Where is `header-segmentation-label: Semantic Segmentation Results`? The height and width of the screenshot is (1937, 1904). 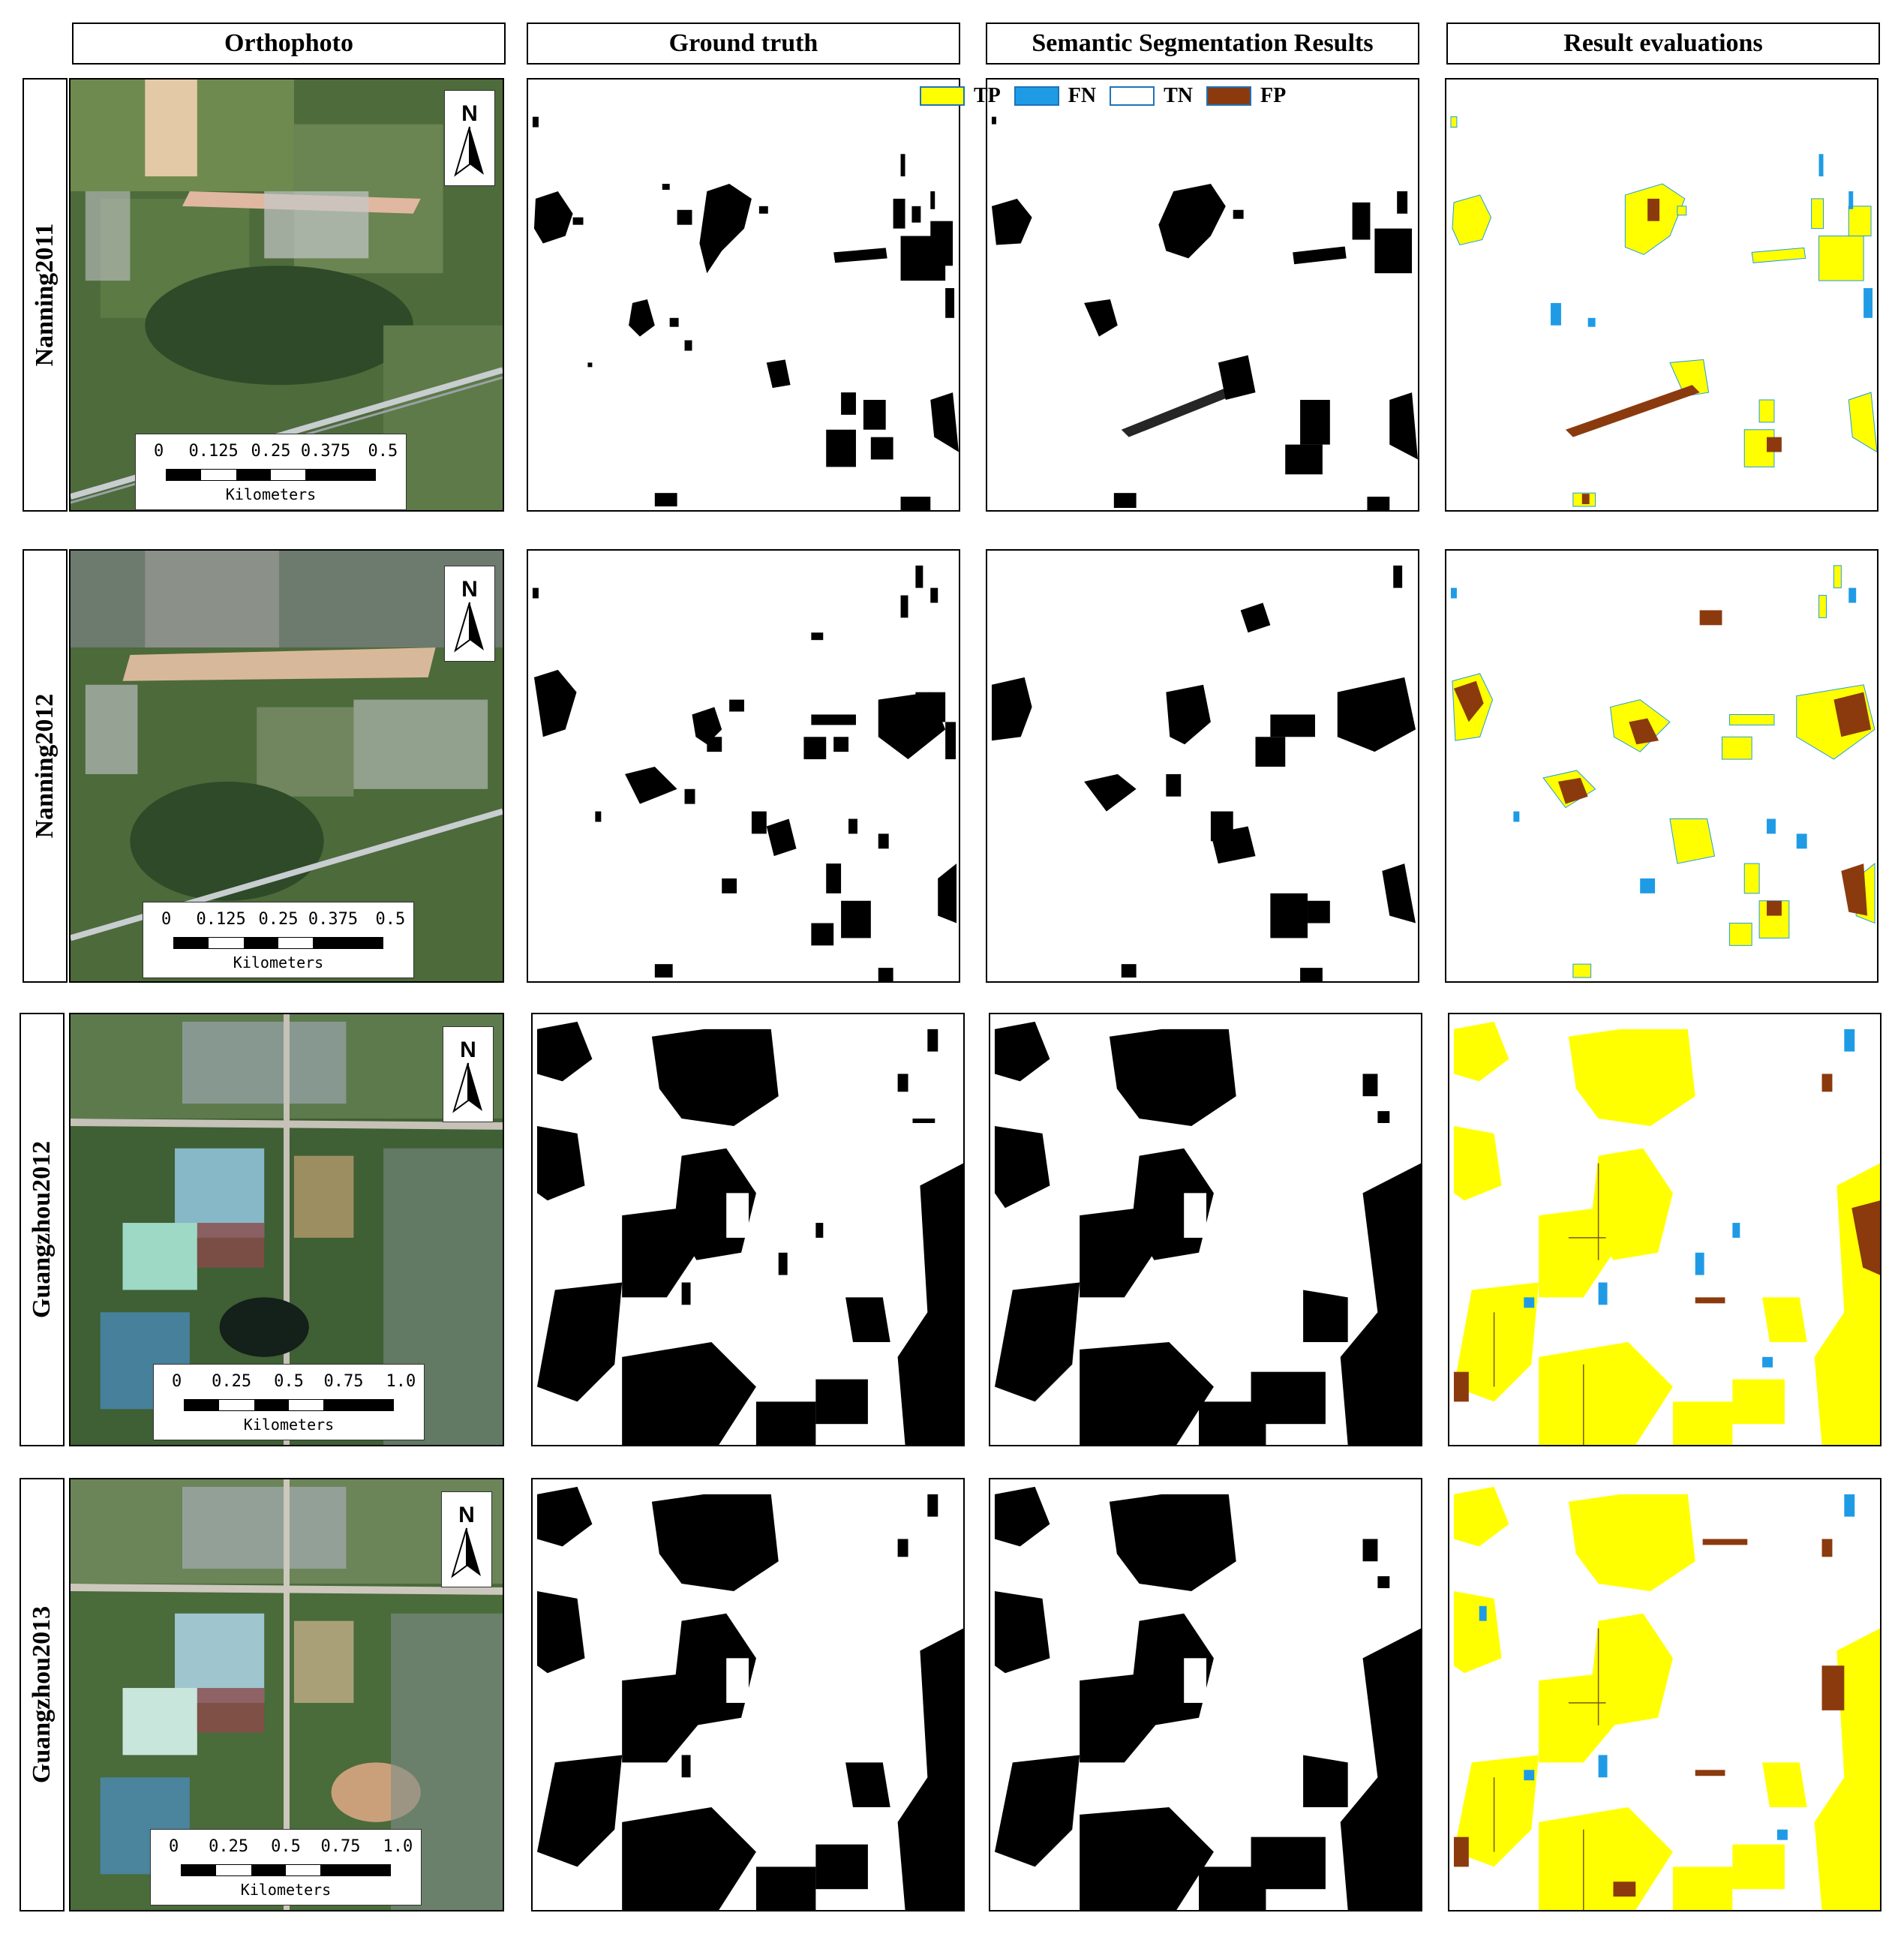 header-segmentation-label: Semantic Segmentation Results is located at coordinates (1203, 43).